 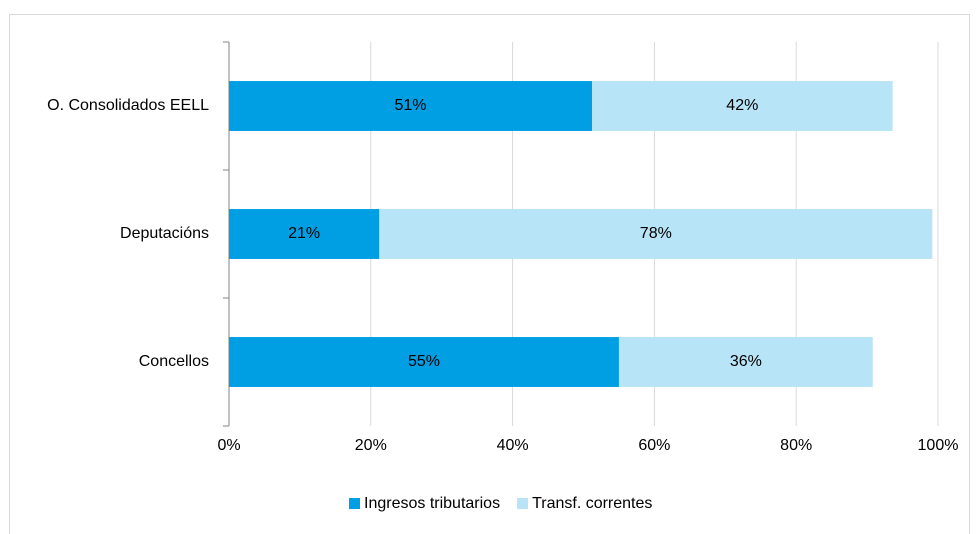 I want to click on legend-label: Ingresos tributarios, so click(x=432, y=503).